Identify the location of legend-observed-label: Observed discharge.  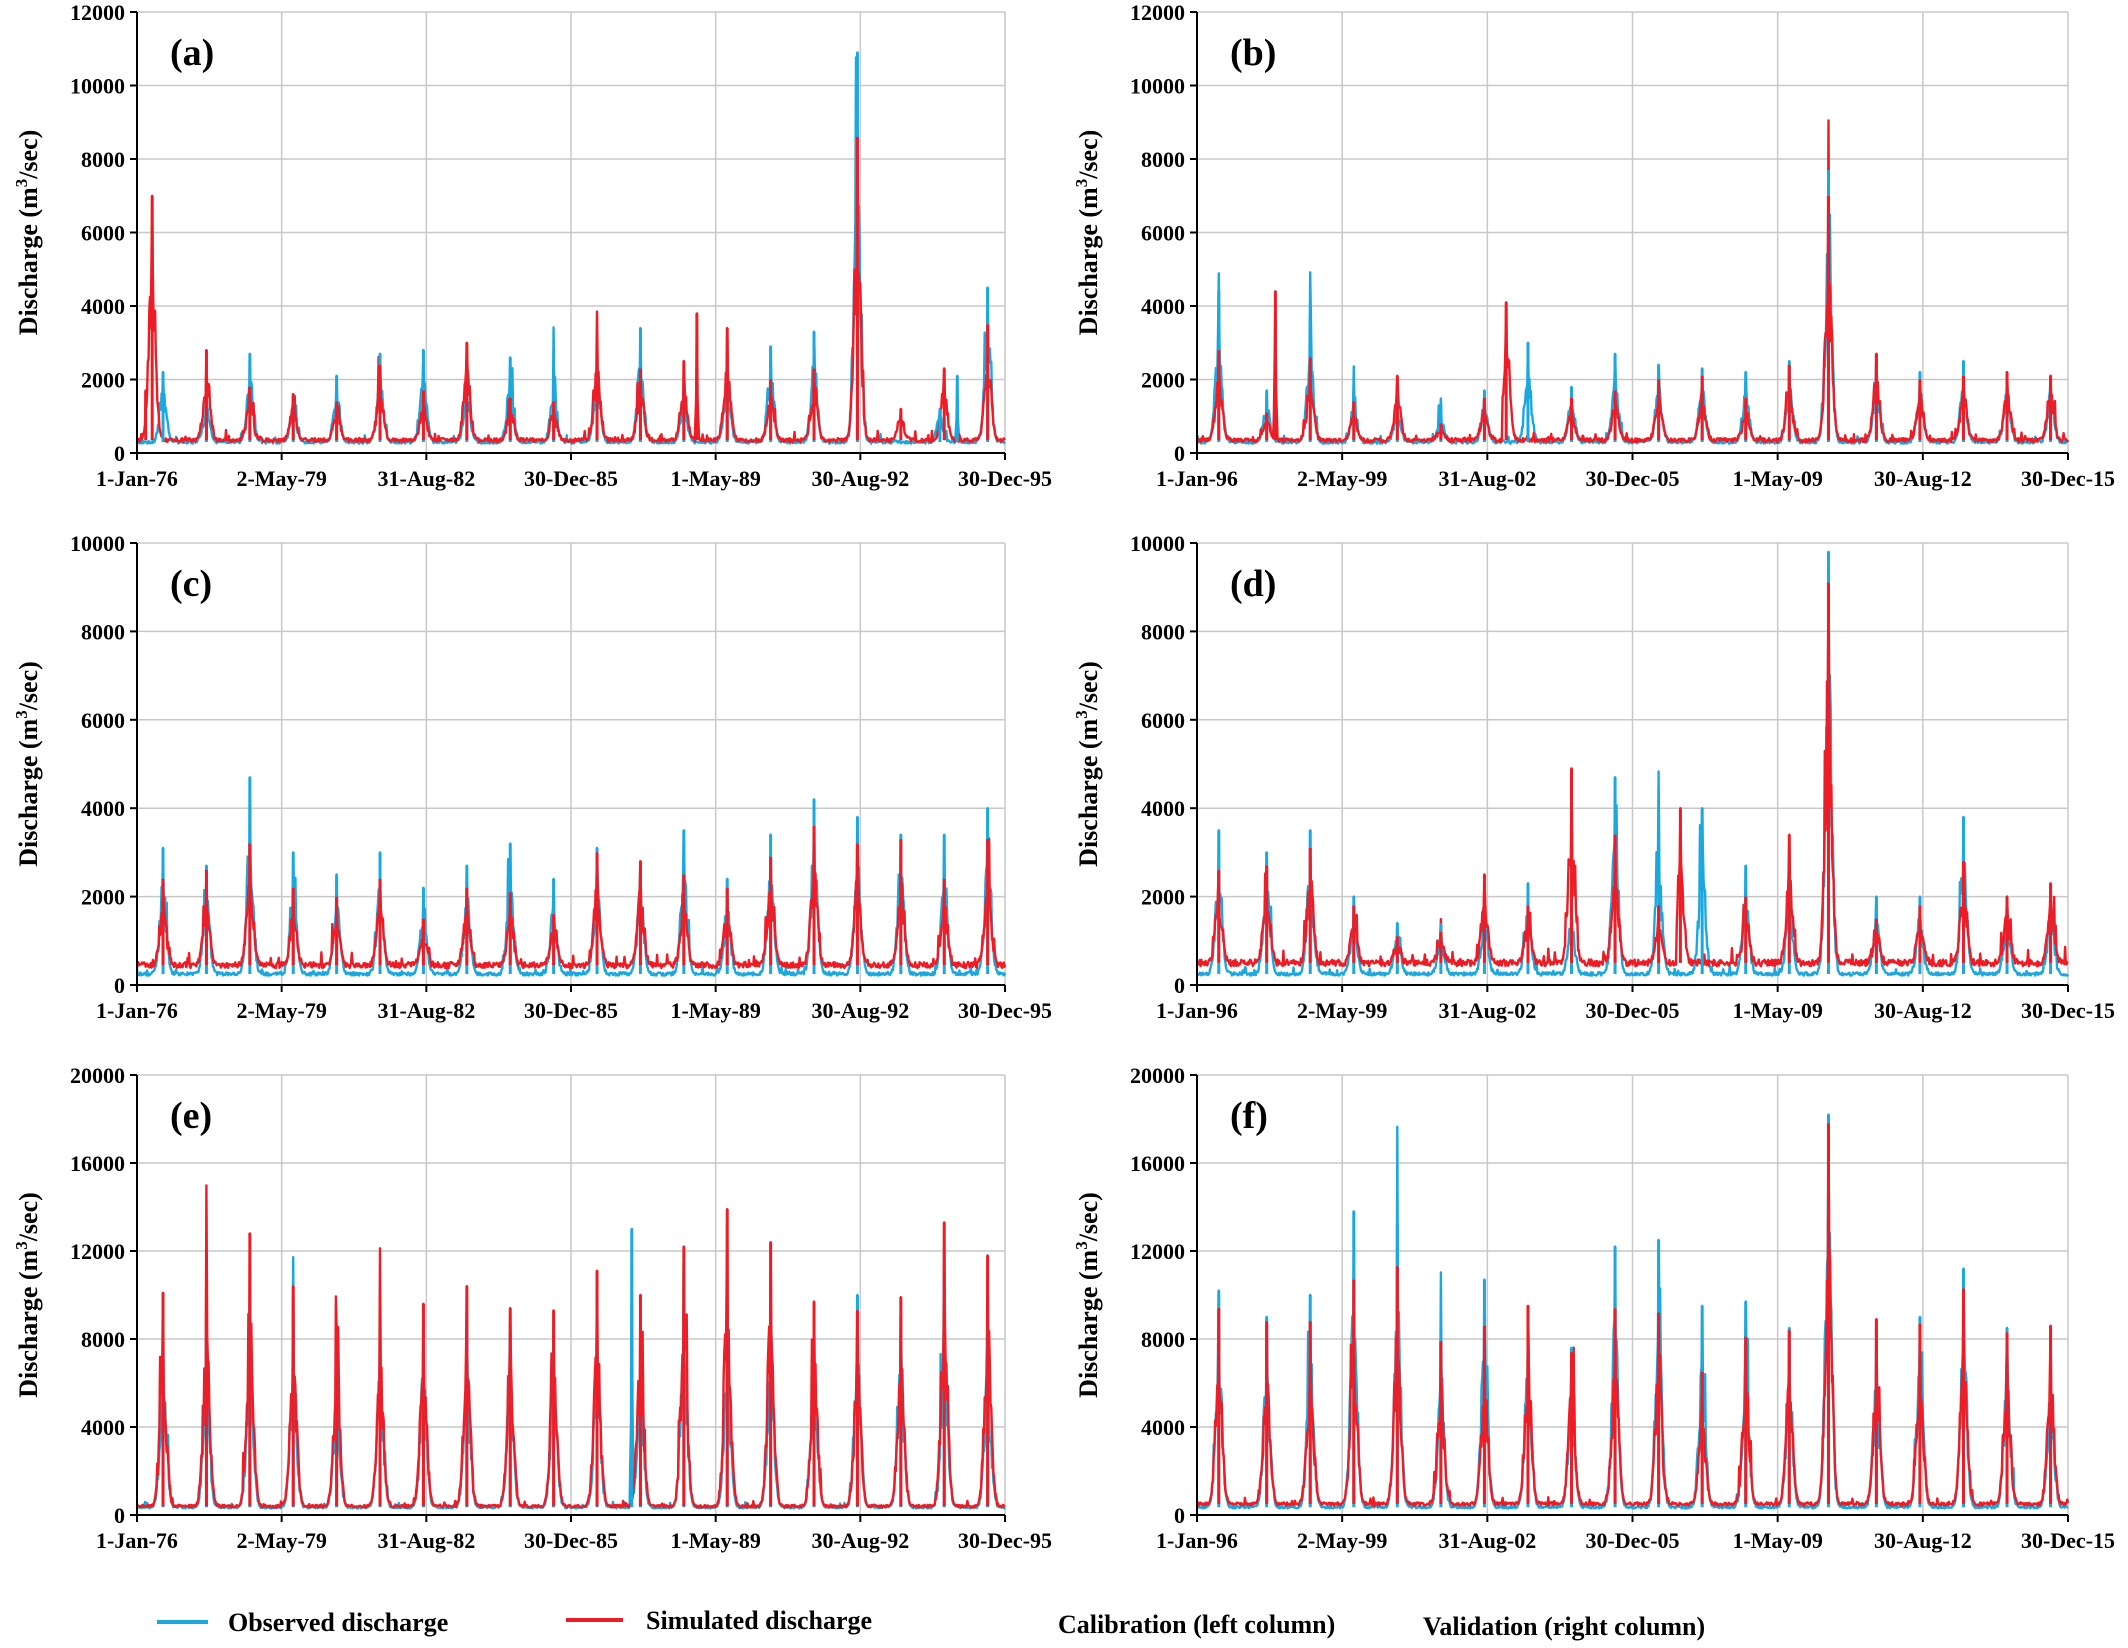
(338, 1622).